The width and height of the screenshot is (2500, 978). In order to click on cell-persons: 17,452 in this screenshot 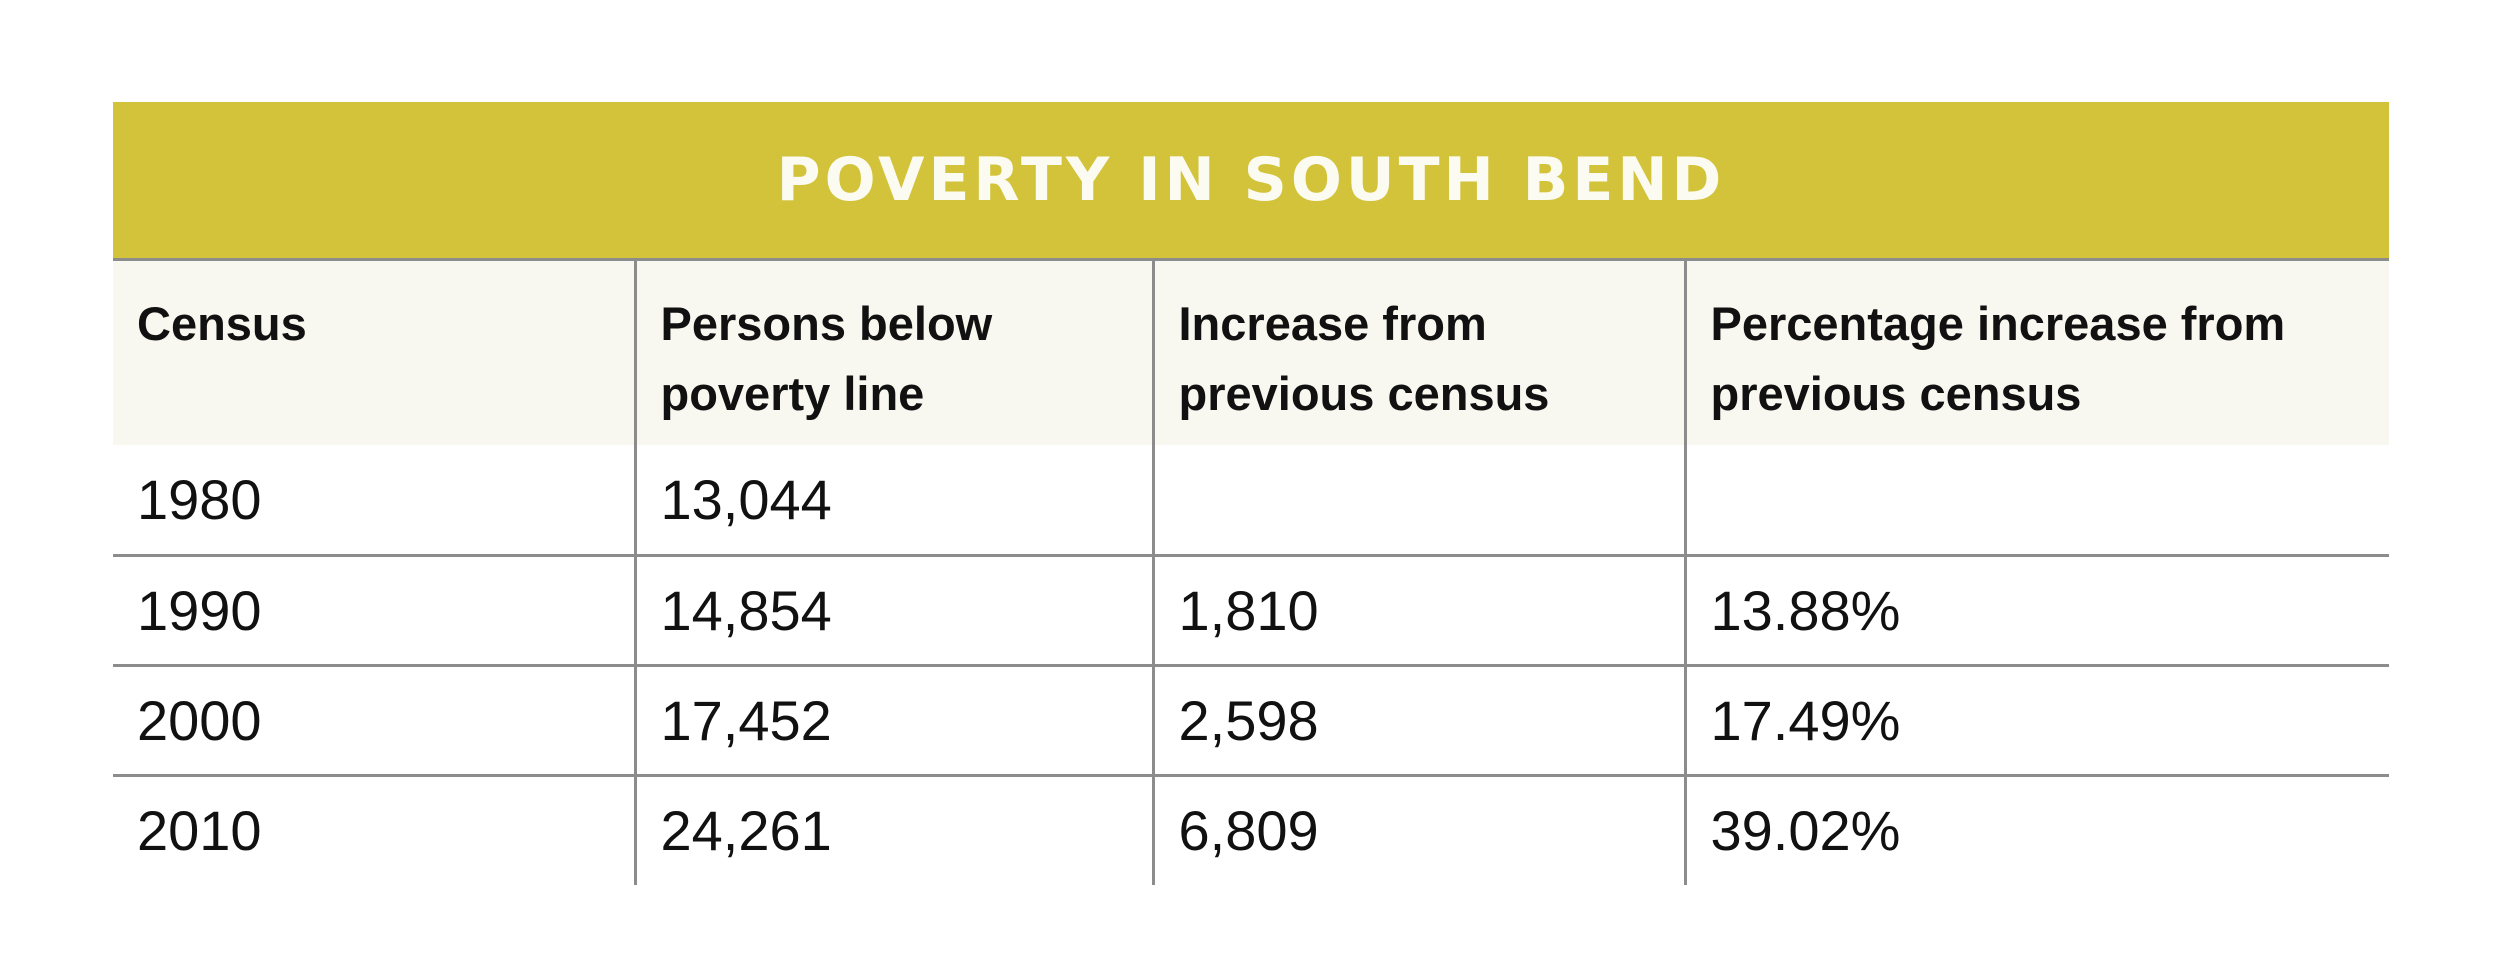, I will do `click(893, 719)`.